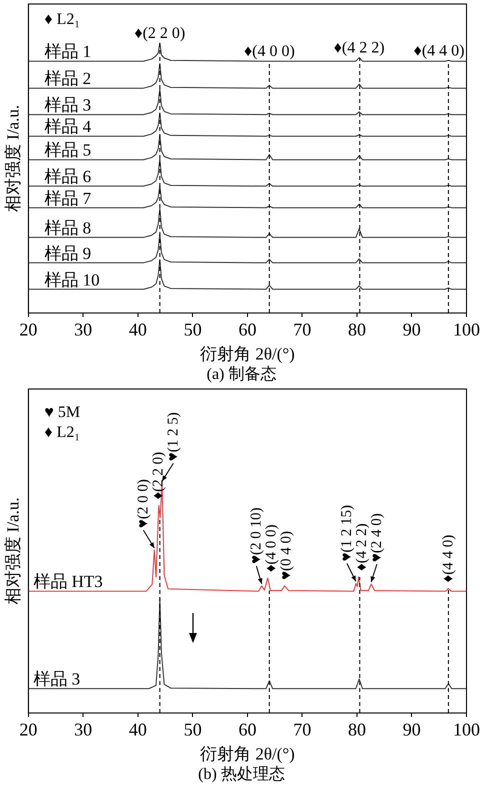 This screenshot has width=483, height=794. I want to click on series-label: 样品 6, so click(68, 176).